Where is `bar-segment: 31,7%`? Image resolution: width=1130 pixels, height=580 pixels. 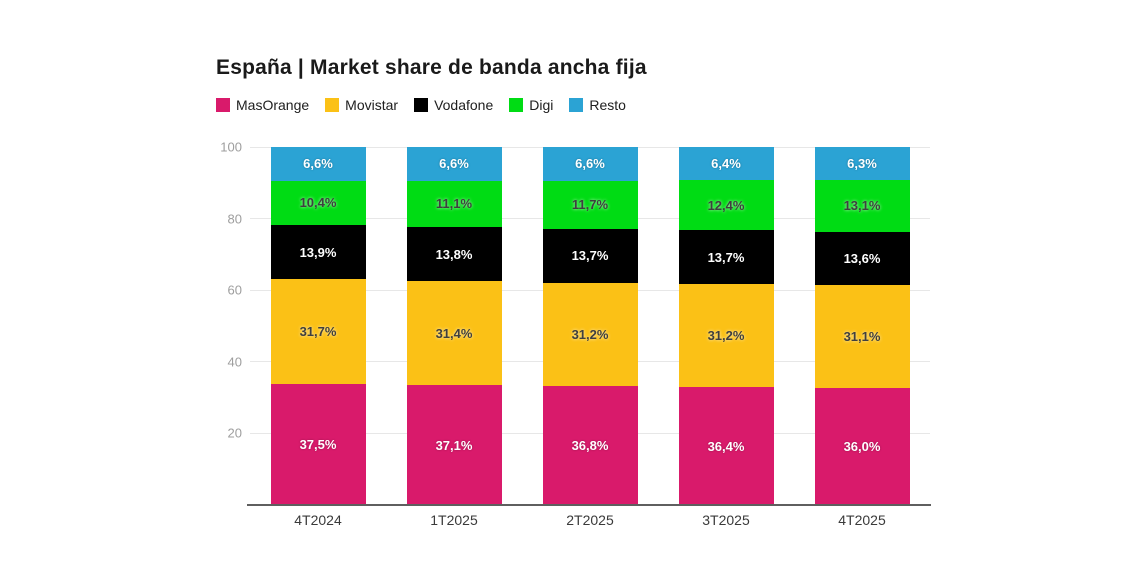
bar-segment: 31,7% is located at coordinates (318, 331).